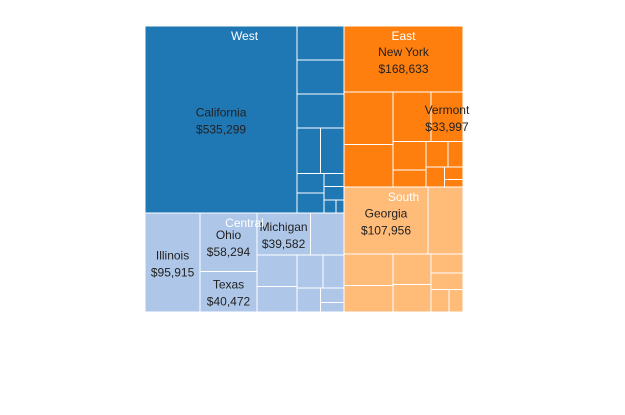  I want to click on tile-value-vermont: $33,997, so click(447, 127).